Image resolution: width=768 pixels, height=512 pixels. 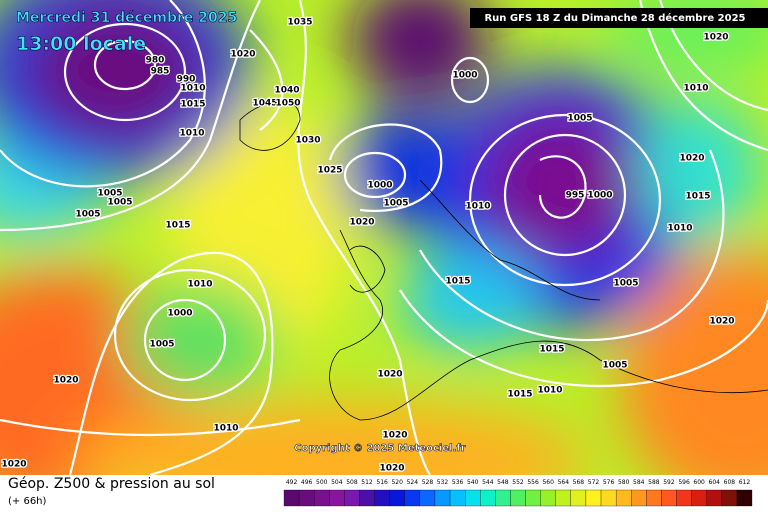 I want to click on colorbar-label: 540, so click(x=473, y=482).